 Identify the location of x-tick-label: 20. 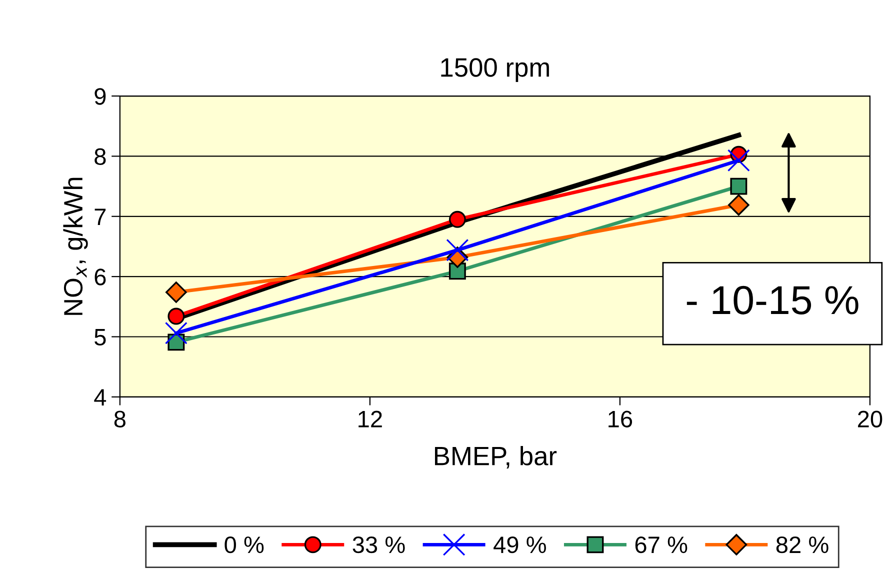
(870, 419).